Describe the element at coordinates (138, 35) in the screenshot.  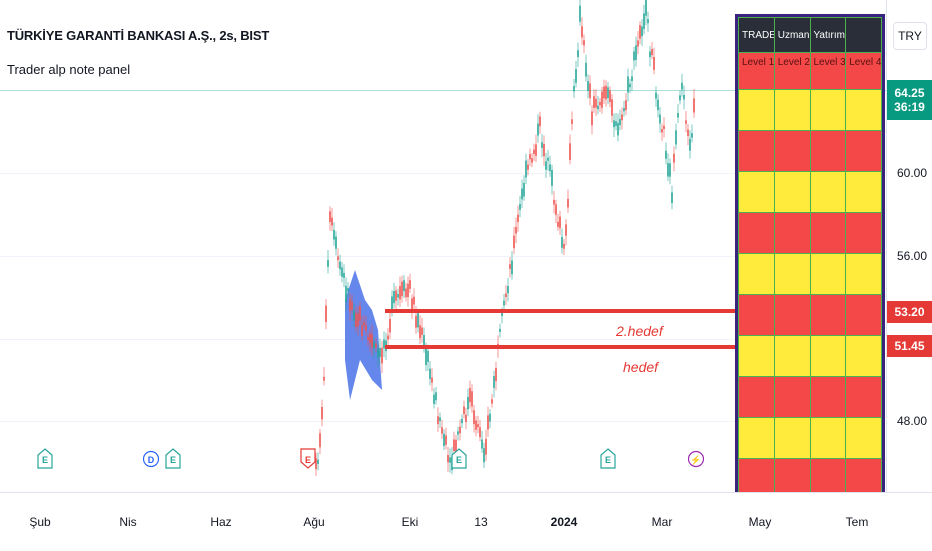
I see `symbol-title: TÜRKİYE GARANTİ BANKASI A.Ş., 2s, BIST` at that location.